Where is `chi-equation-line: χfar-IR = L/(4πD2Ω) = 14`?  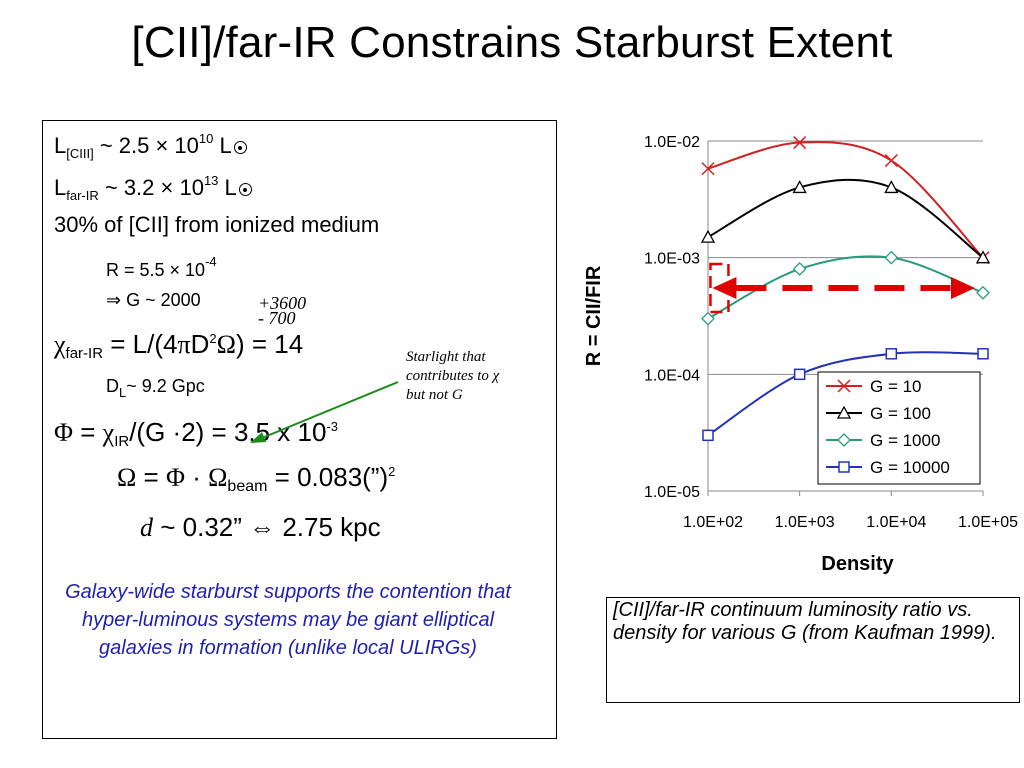
chi-equation-line: χfar-IR = L/(4πD2Ω) = 14 is located at coordinates (178, 345).